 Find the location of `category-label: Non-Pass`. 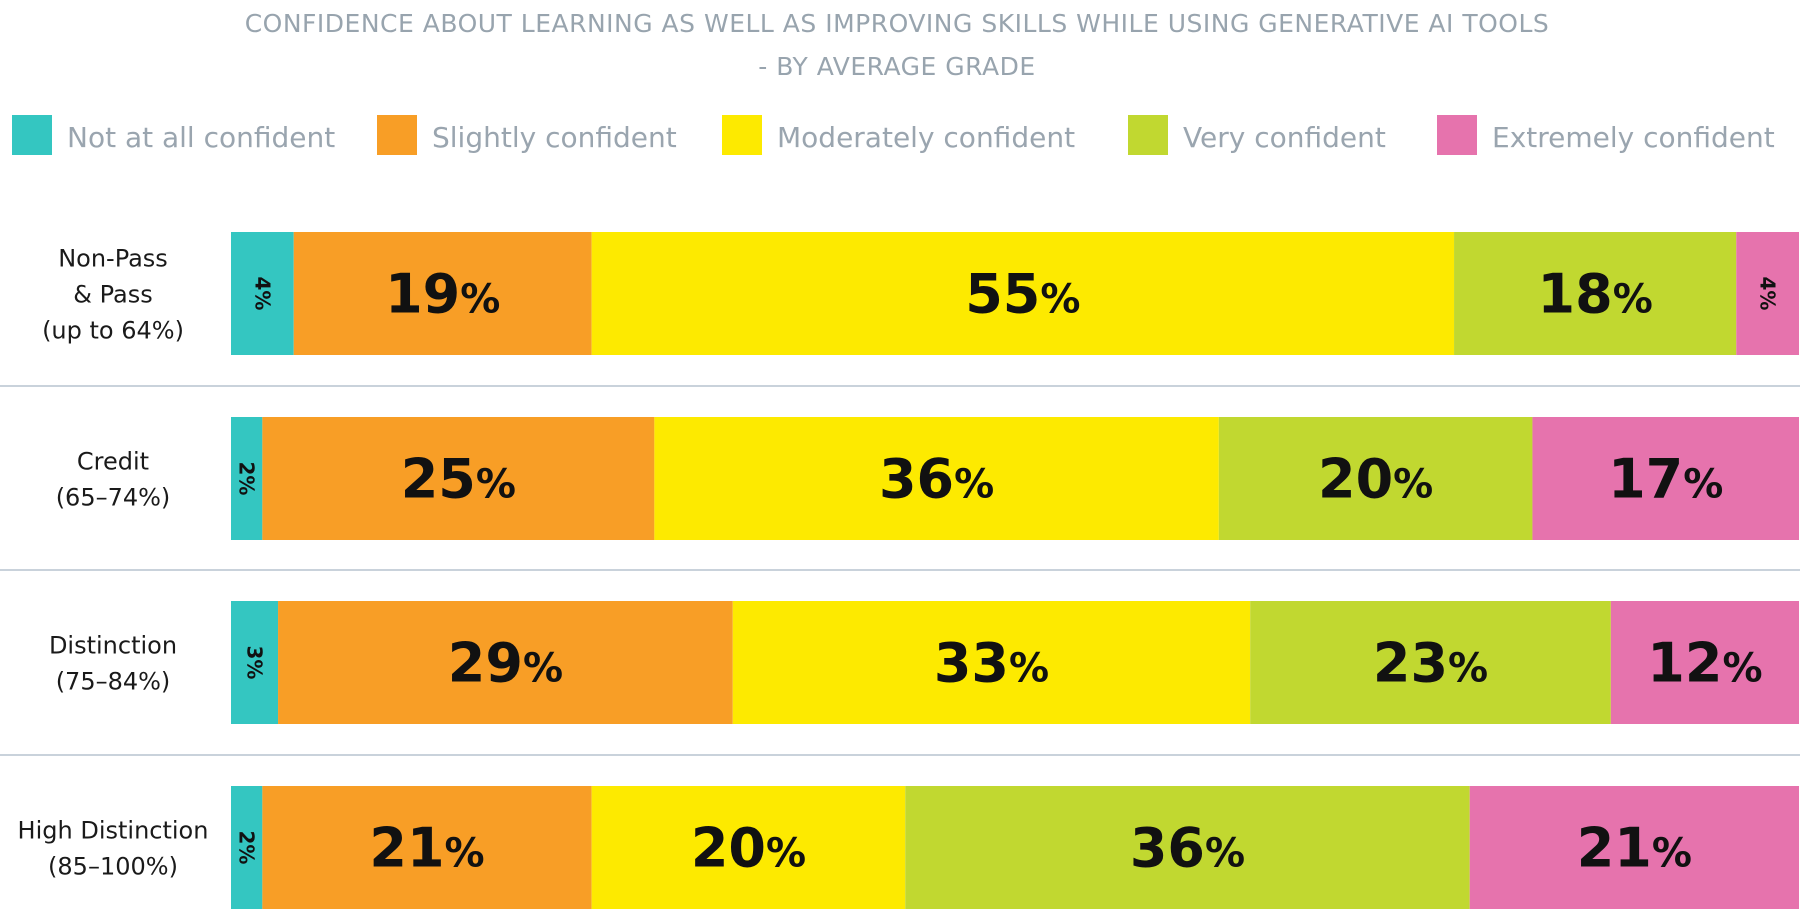

category-label: Non-Pass is located at coordinates (113, 259).